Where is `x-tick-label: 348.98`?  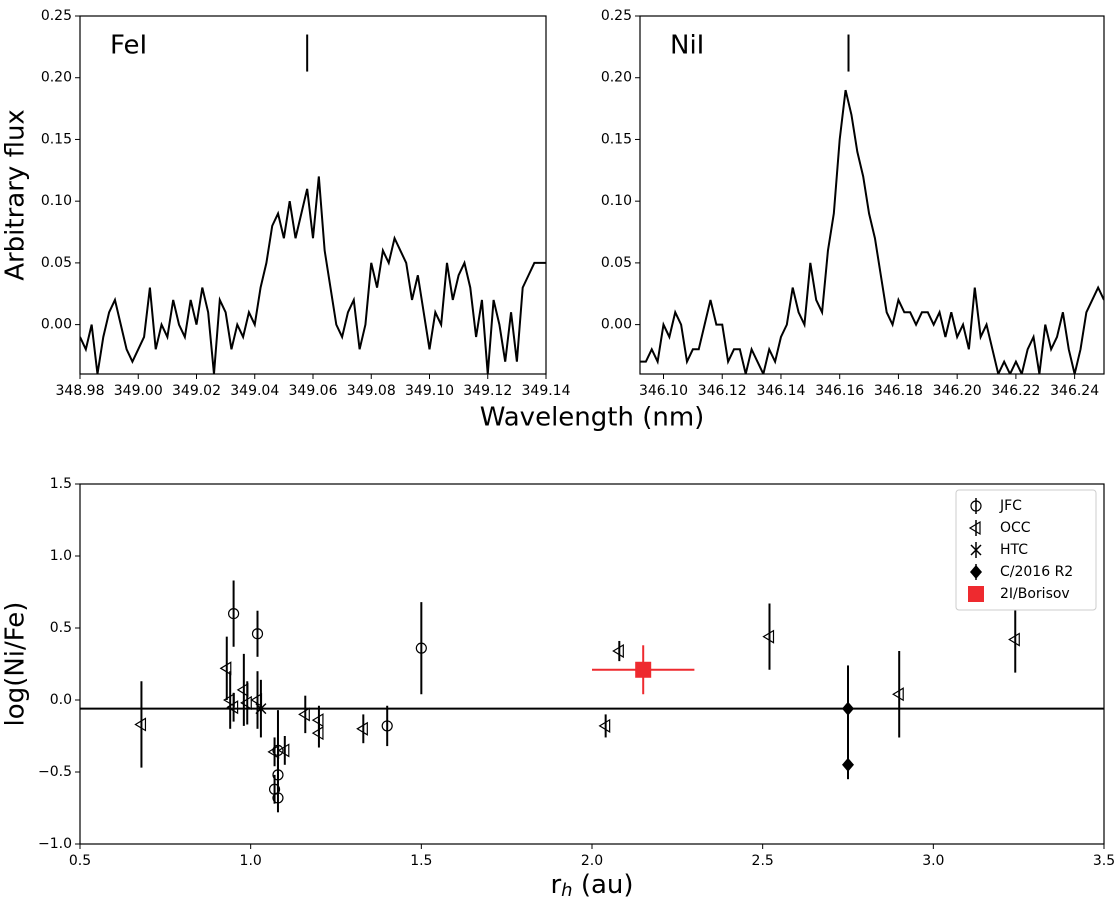 x-tick-label: 348.98 is located at coordinates (80, 391).